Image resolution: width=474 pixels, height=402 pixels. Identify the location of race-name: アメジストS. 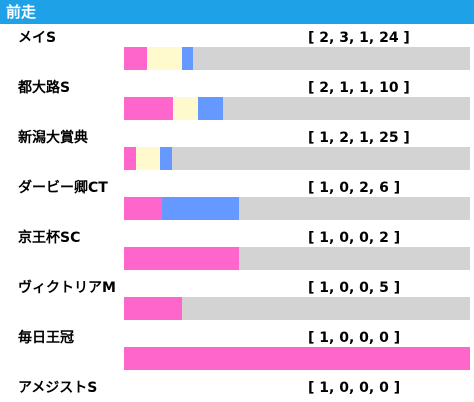
(58, 388).